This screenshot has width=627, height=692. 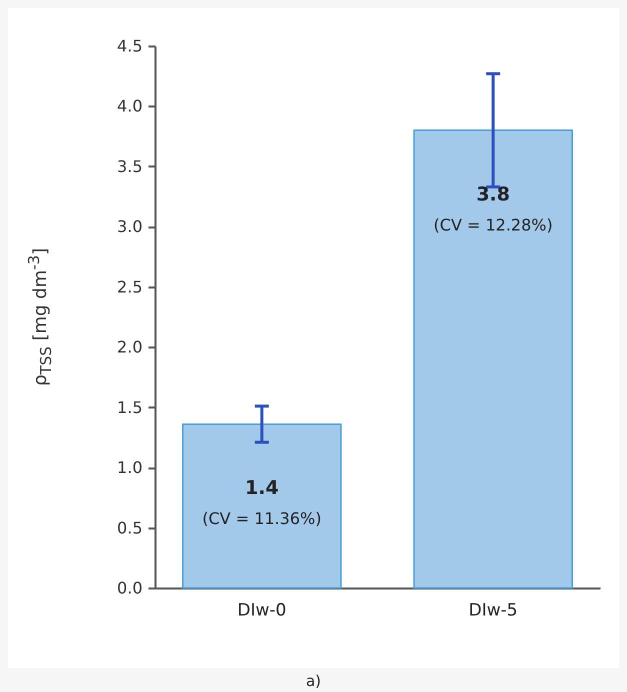 What do you see at coordinates (129, 226) in the screenshot?
I see `y-tick-label: 3.0` at bounding box center [129, 226].